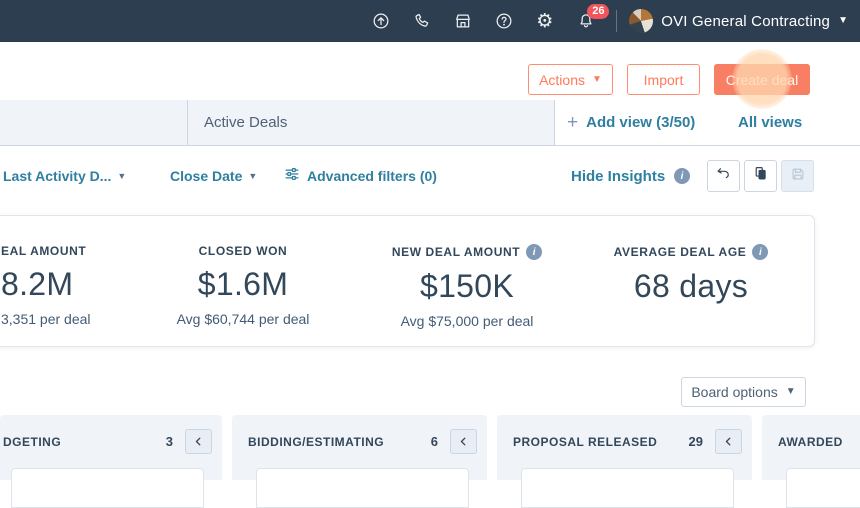 This screenshot has width=860, height=508. Describe the element at coordinates (573, 122) in the screenshot. I see `plus-icon: +` at that location.